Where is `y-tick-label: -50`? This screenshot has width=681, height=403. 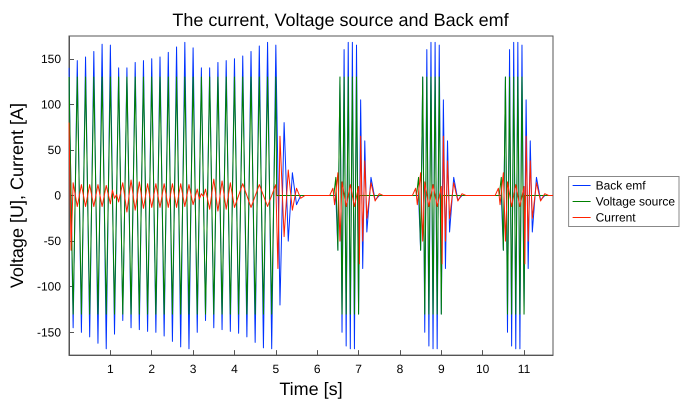 y-tick-label: -50 is located at coordinates (53, 241).